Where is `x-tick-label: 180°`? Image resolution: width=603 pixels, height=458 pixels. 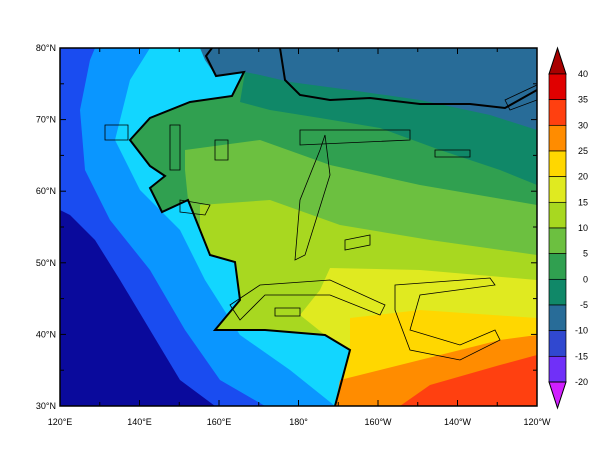 x-tick-label: 180° is located at coordinates (298, 422).